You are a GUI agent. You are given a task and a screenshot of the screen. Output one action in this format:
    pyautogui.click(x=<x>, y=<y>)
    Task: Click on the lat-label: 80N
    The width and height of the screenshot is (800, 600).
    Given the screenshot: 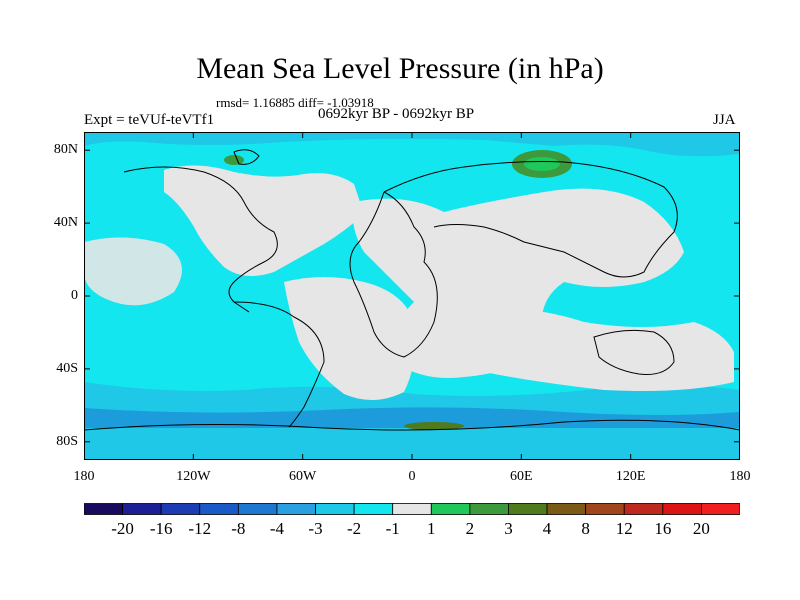 What is the action you would take?
    pyautogui.click(x=65, y=150)
    